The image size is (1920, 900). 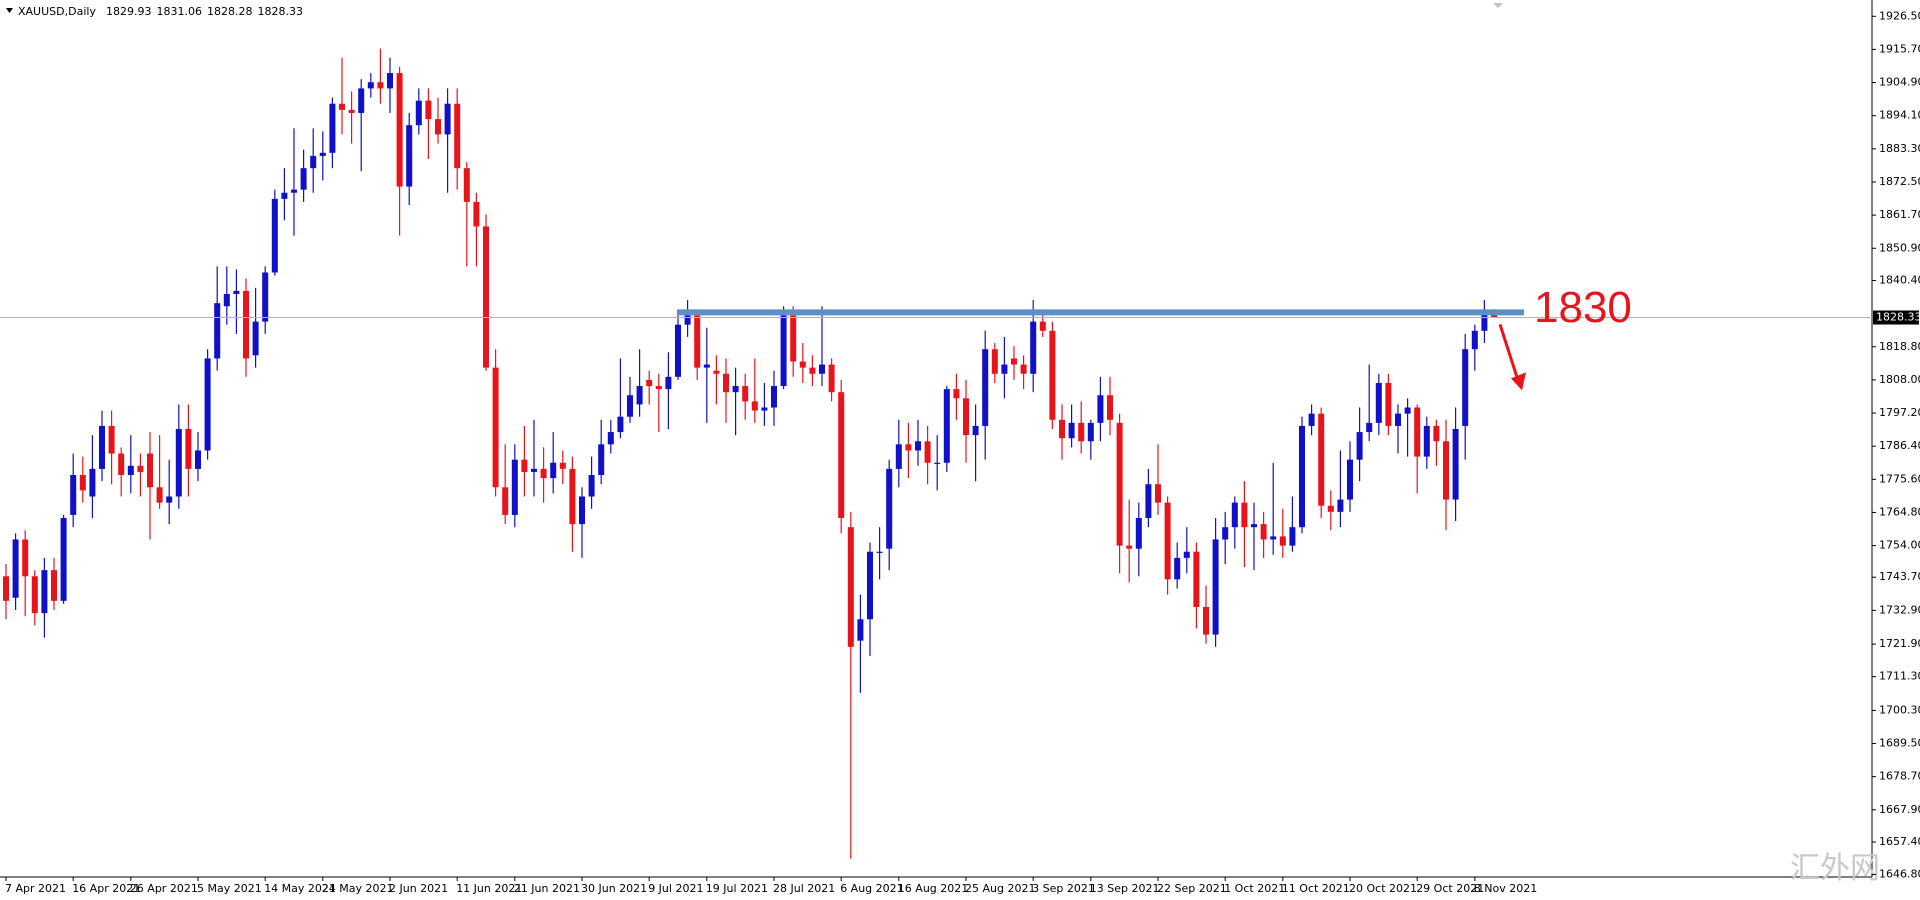 I want to click on last-price-box, so click(x=1896, y=317).